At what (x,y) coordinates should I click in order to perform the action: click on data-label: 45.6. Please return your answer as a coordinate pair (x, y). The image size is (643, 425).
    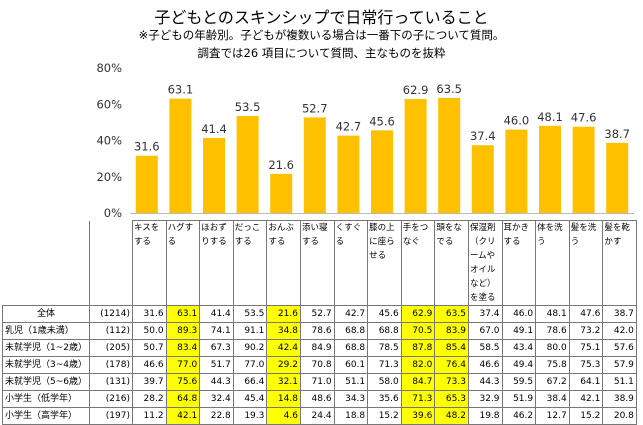
    Looking at the image, I should click on (382, 121).